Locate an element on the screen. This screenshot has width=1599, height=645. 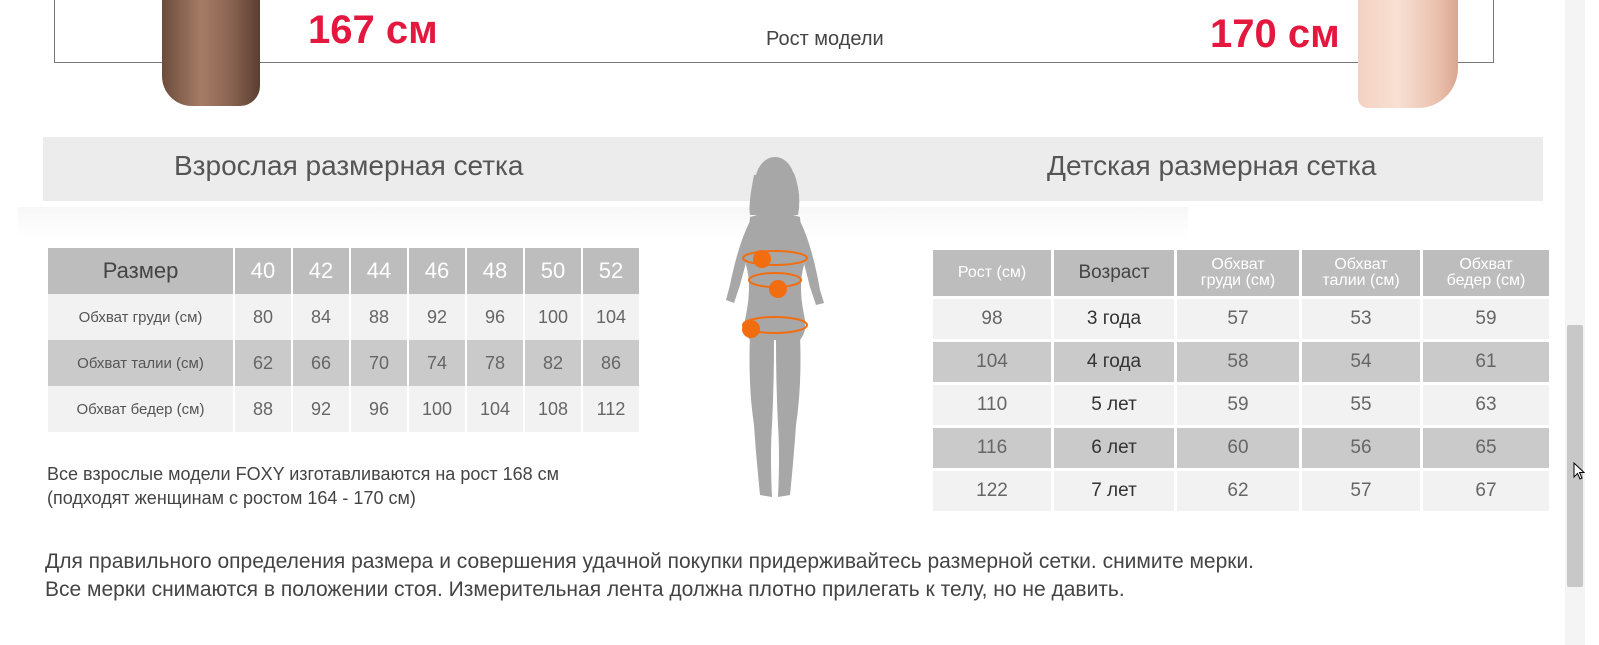
cell: 116 is located at coordinates (992, 448).